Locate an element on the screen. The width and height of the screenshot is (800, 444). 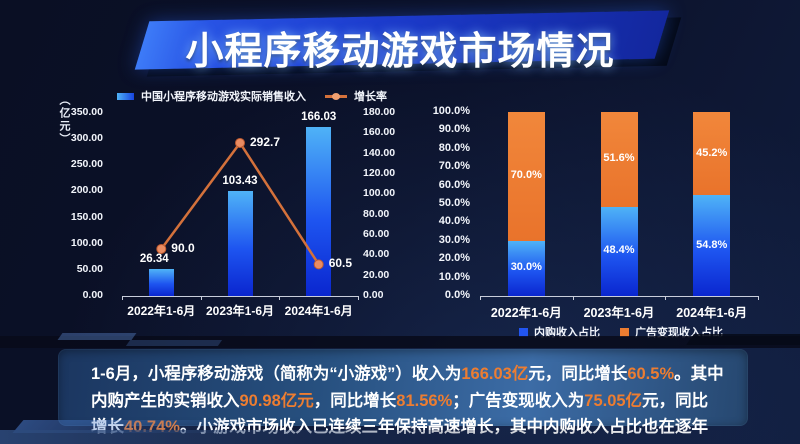
bar-series-label: 中国小程序移动游戏实际销售收入 is located at coordinates (223, 97).